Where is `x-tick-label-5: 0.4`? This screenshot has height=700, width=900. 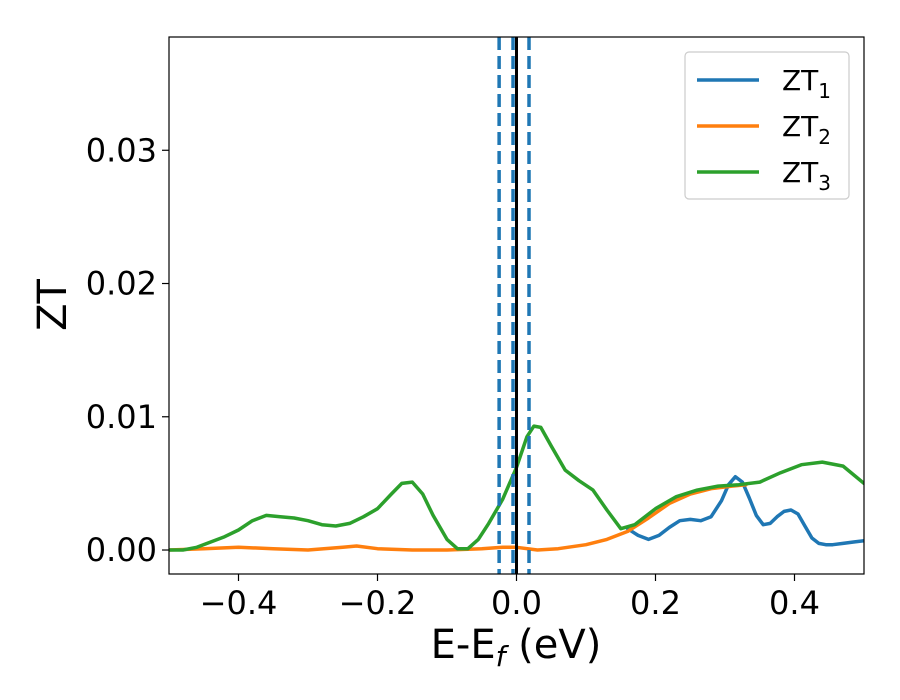 x-tick-label-5: 0.4 is located at coordinates (794, 603).